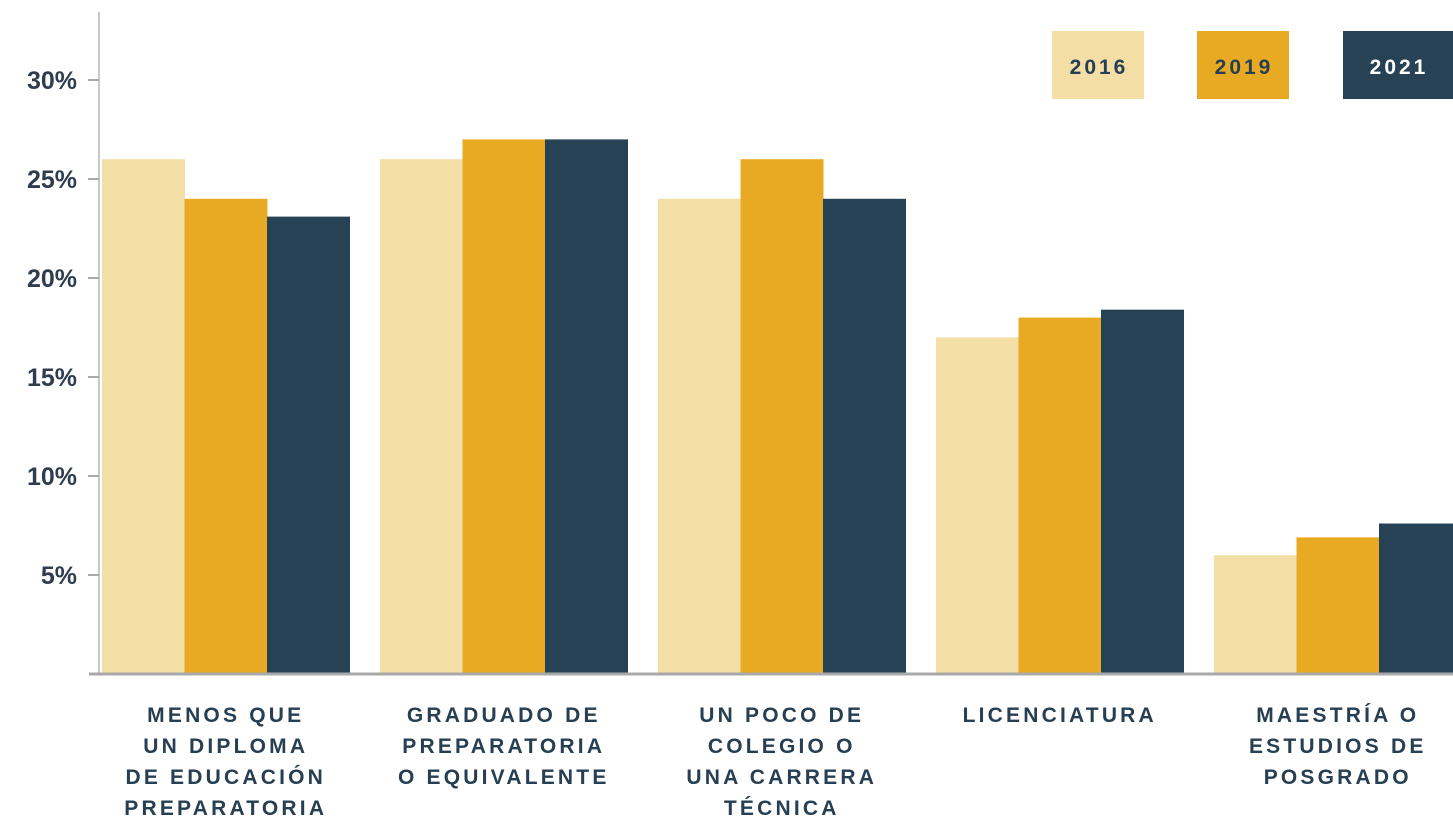  What do you see at coordinates (226, 746) in the screenshot?
I see `x-category-label-line: UN DIPLOMA` at bounding box center [226, 746].